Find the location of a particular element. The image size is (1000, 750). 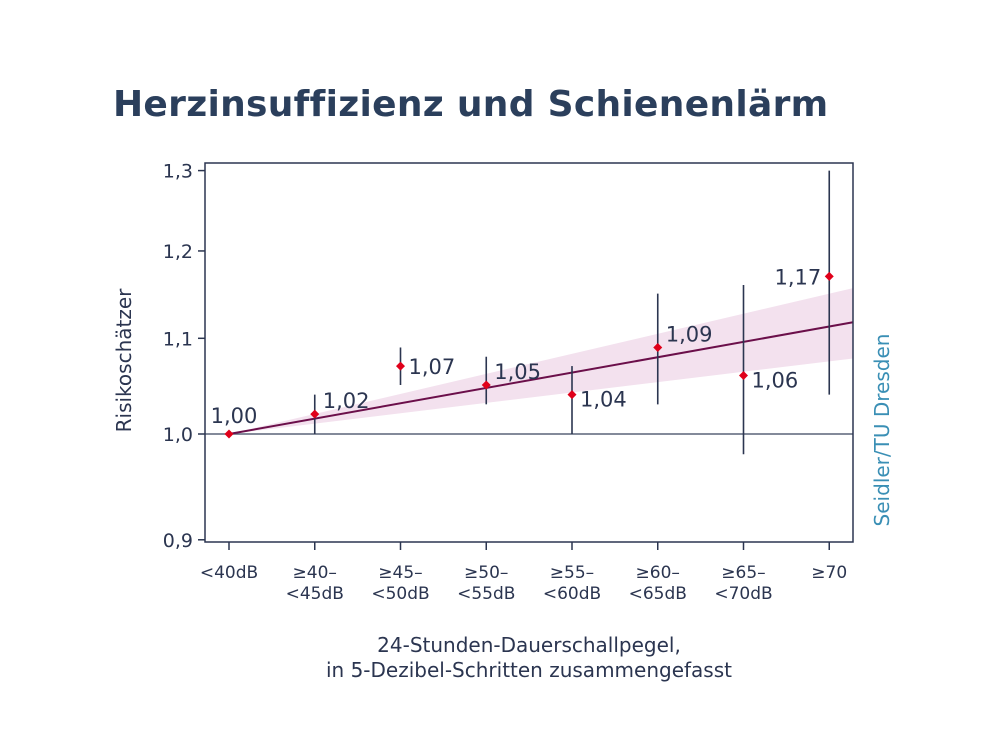

x-tick-label: <60dB is located at coordinates (572, 594).